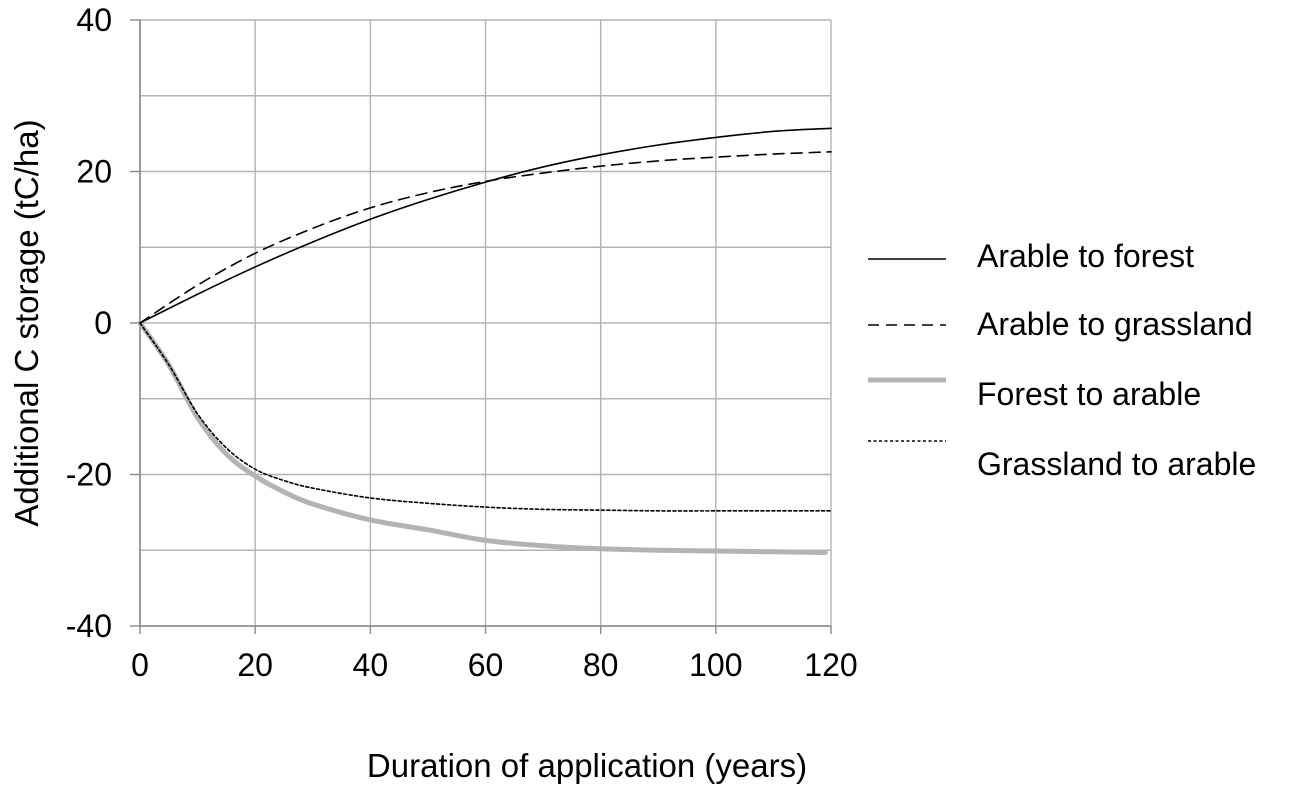 The width and height of the screenshot is (1302, 795). Describe the element at coordinates (485, 237) in the screenshot. I see `series-line-arable-to-grassland` at that location.